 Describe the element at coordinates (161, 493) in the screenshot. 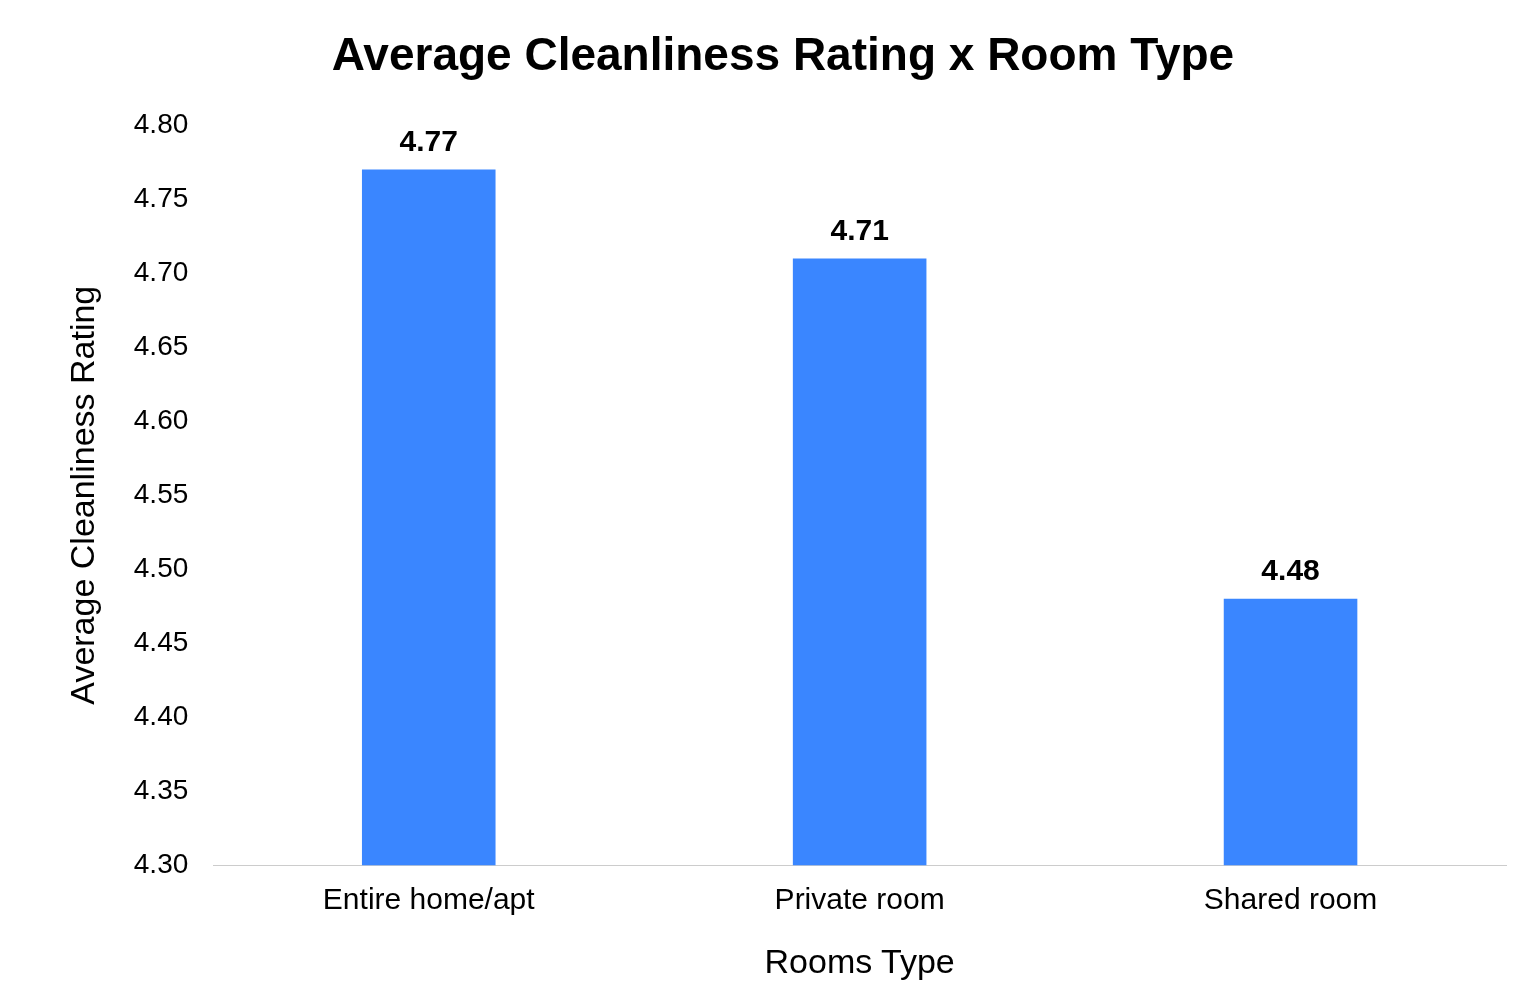

I see `y-tick-label: 4.55` at that location.